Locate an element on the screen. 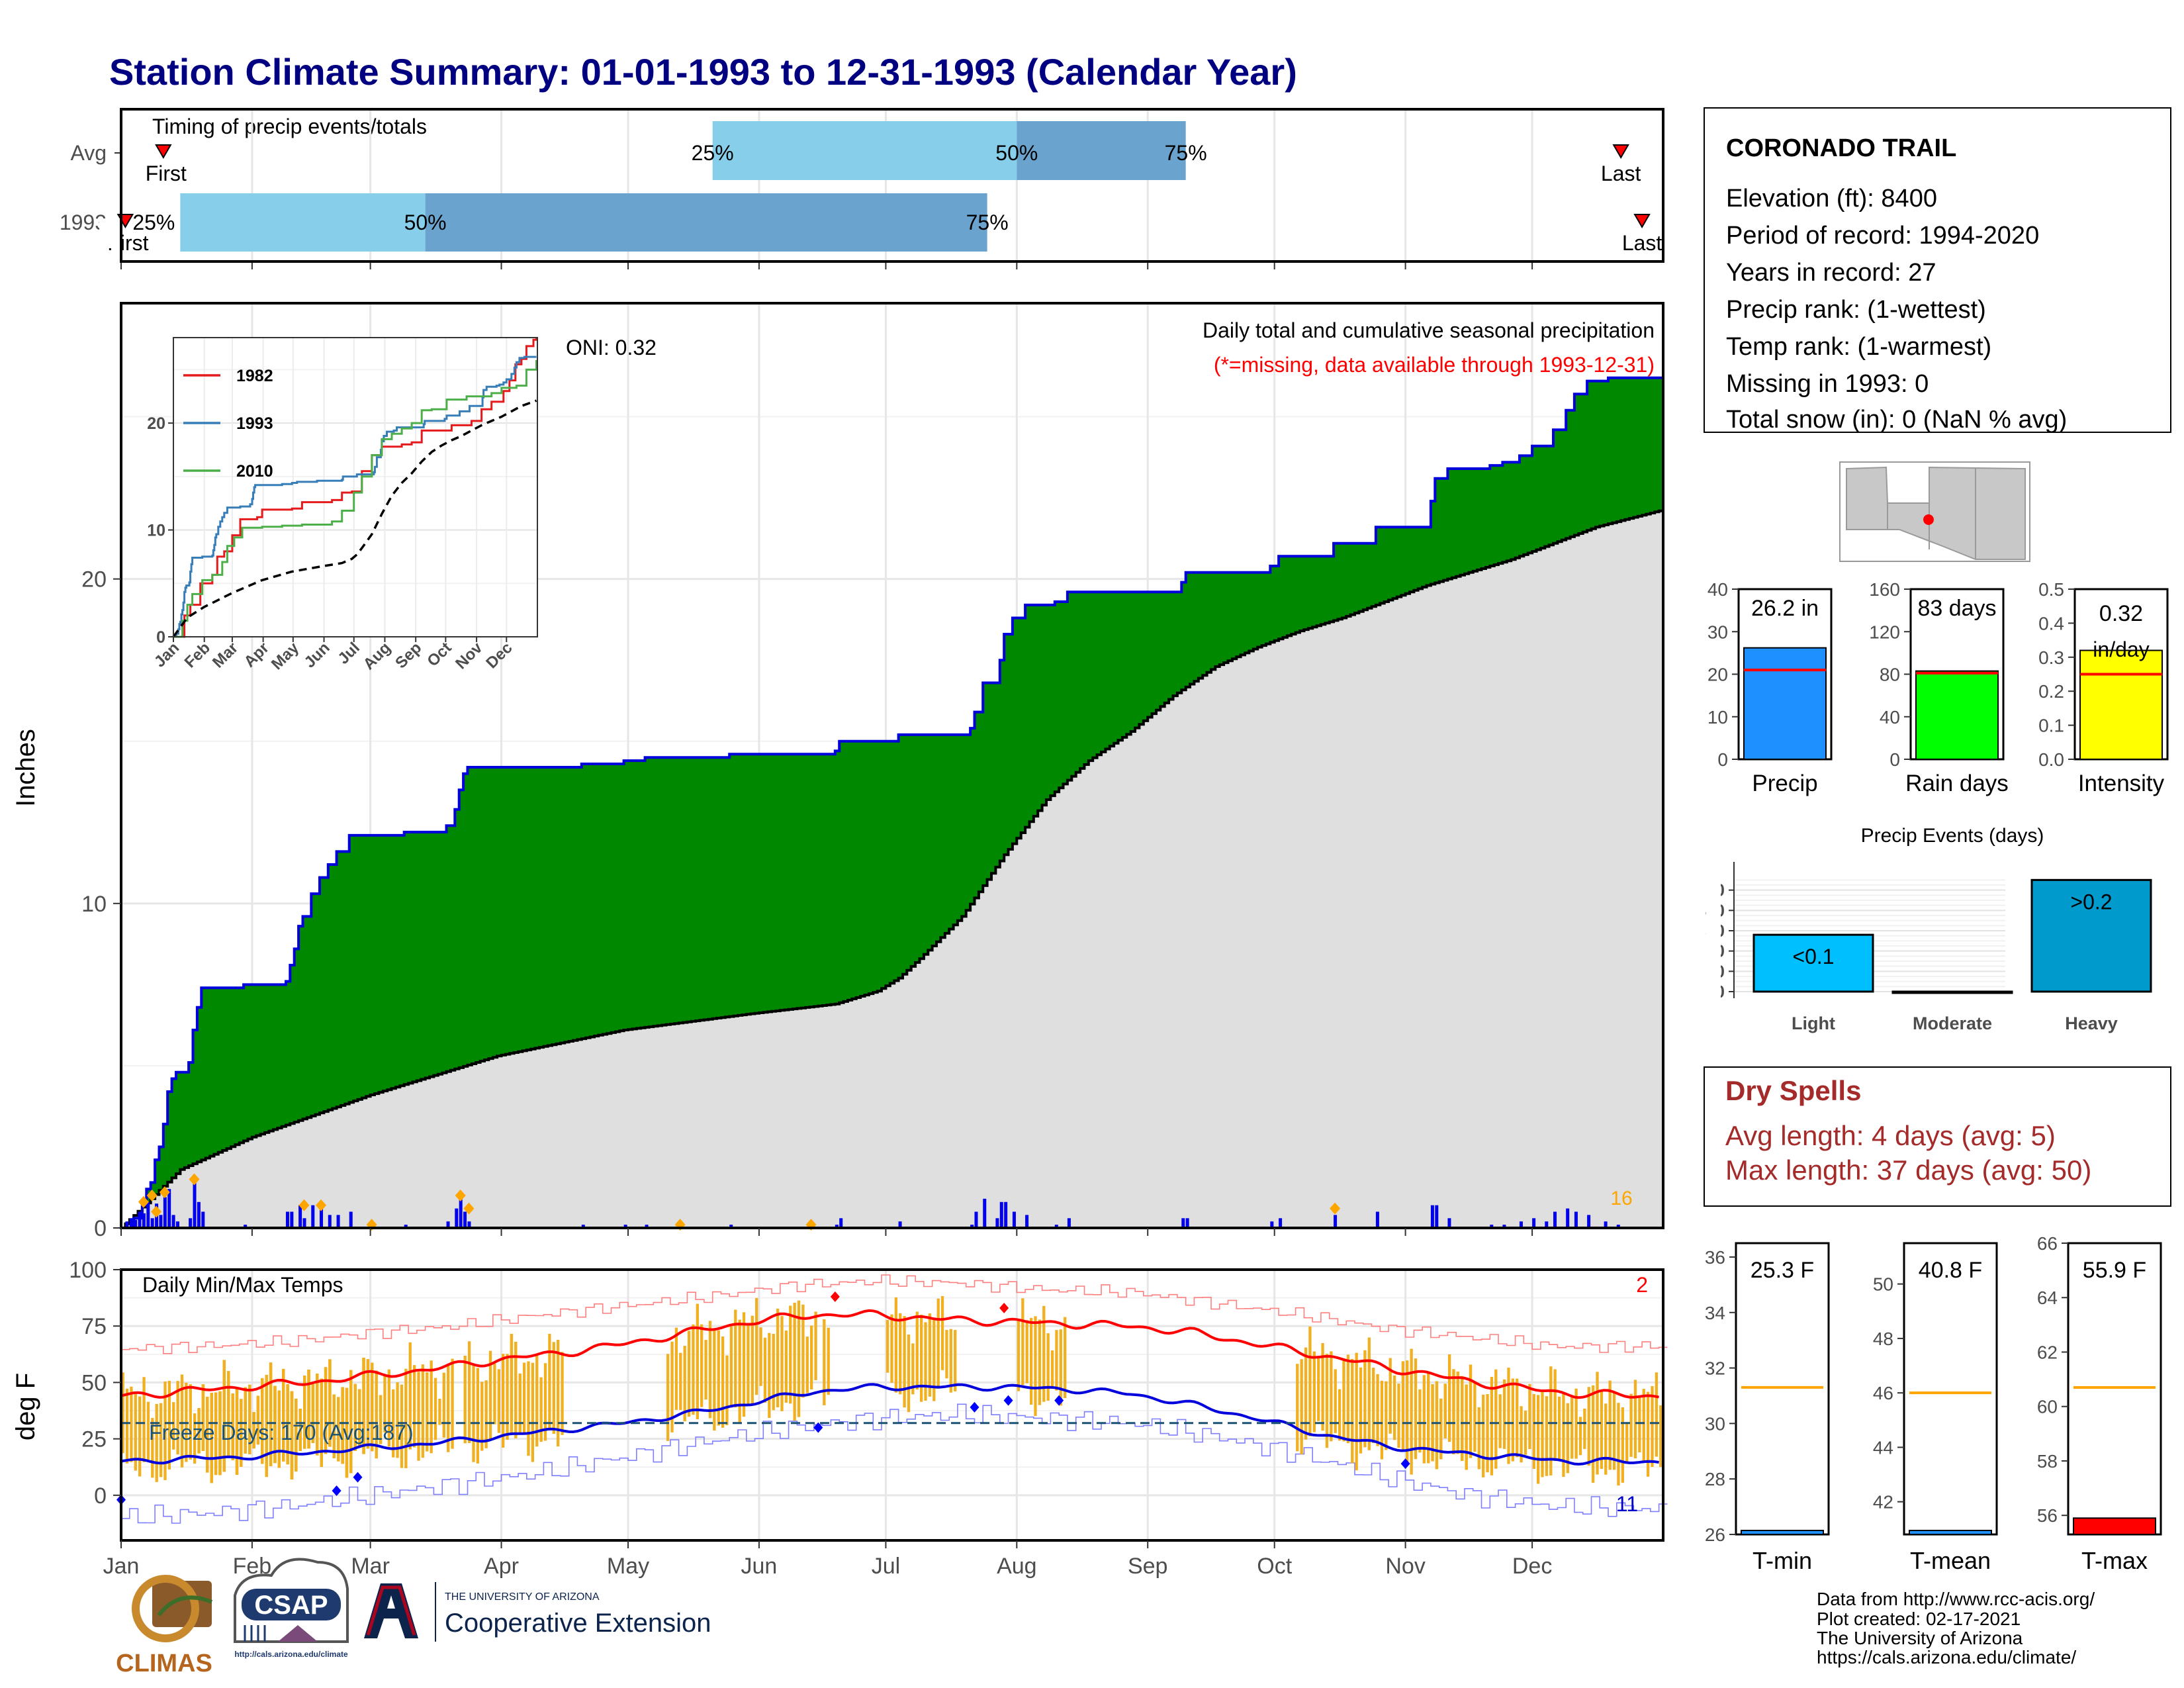 This screenshot has width=2184, height=1688. totals-y-tick-label: 40 is located at coordinates (1890, 717).